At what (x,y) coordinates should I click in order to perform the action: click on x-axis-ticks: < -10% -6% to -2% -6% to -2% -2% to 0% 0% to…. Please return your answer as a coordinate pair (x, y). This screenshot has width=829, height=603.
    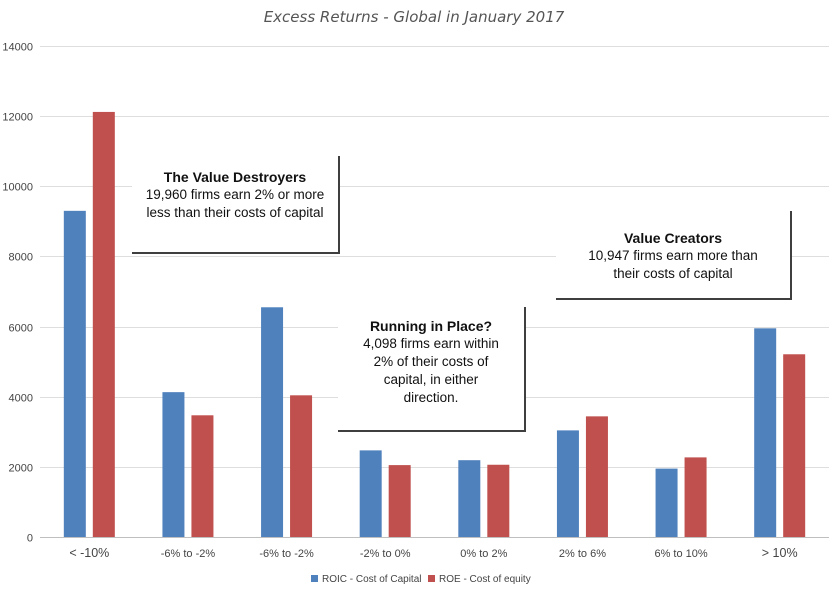
    Looking at the image, I should click on (433, 553).